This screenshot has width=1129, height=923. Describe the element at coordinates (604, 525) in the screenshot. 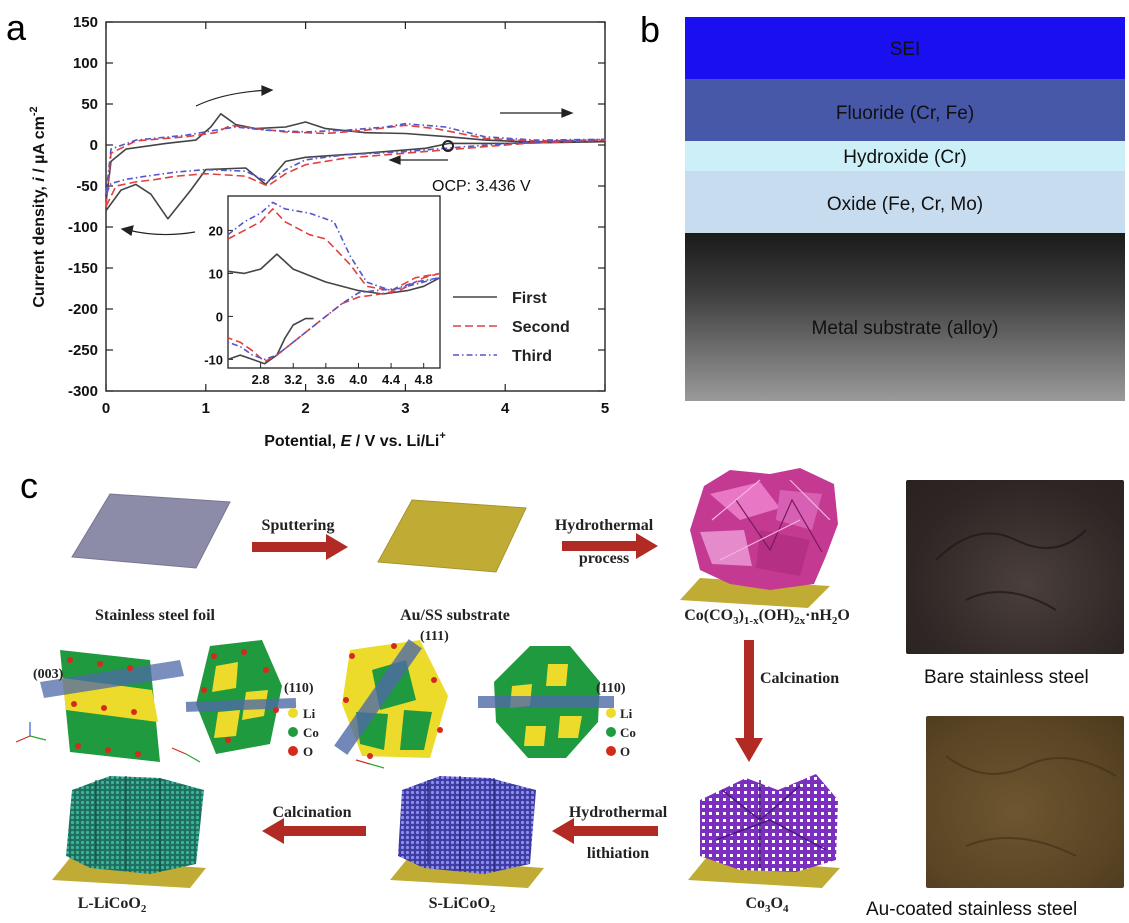

I see `label-hydrothermal-1: Hydrothermal` at that location.